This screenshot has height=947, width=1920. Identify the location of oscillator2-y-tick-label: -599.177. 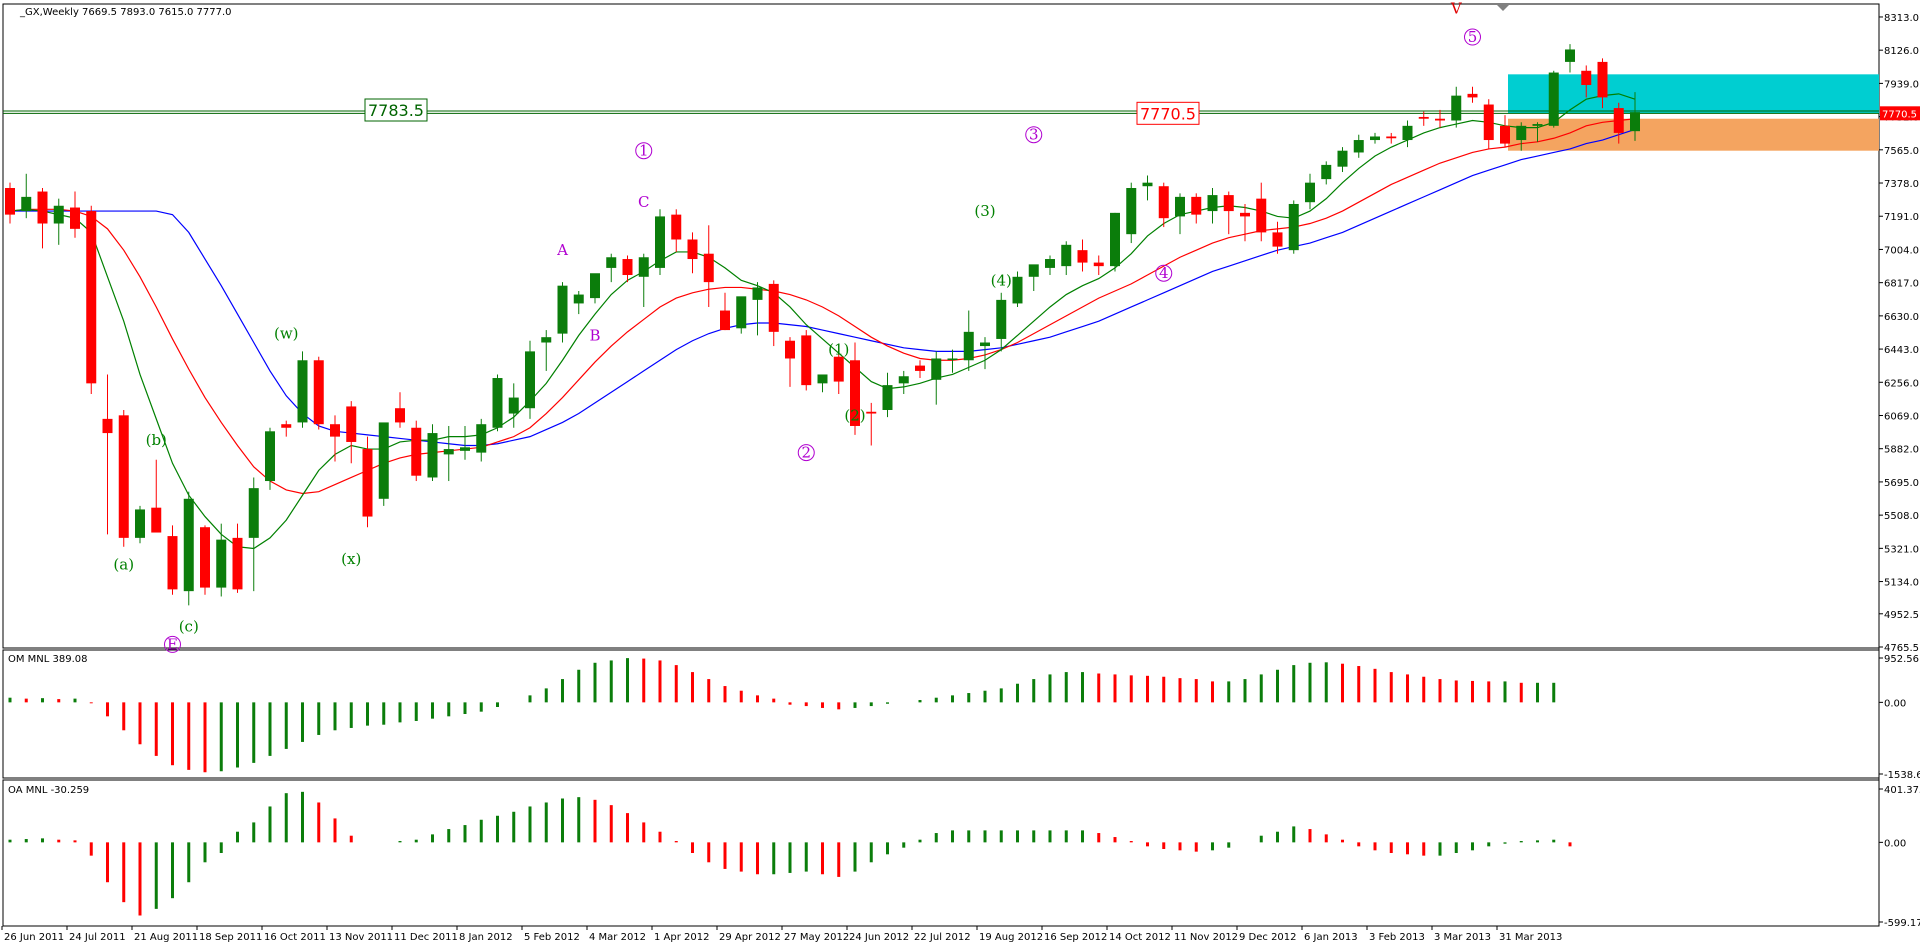
(1902, 923).